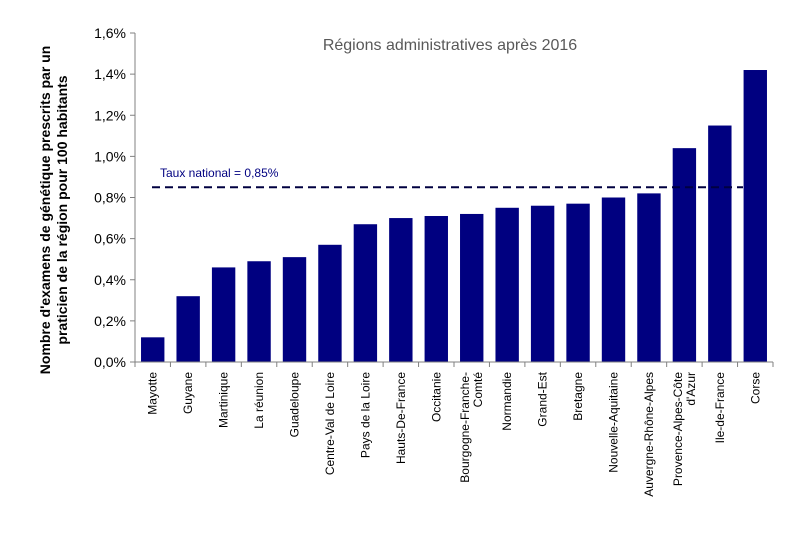 This screenshot has width=803, height=545. I want to click on y-tick-label: 1,4%, so click(110, 74).